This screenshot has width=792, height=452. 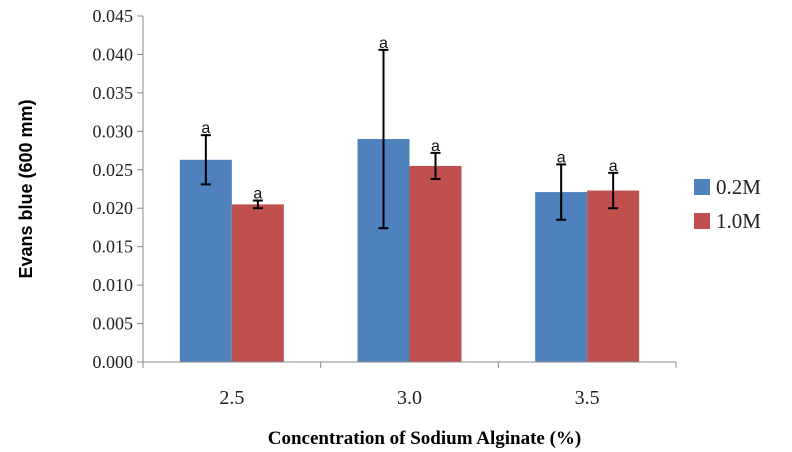 What do you see at coordinates (113, 16) in the screenshot?
I see `y-tick-label: 0.045` at bounding box center [113, 16].